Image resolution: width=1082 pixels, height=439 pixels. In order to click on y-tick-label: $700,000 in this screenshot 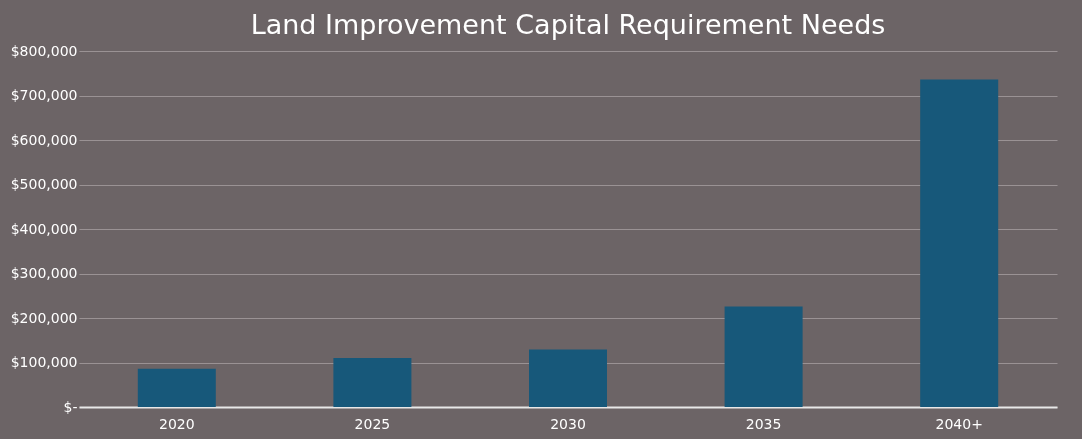, I will do `click(44, 95)`.